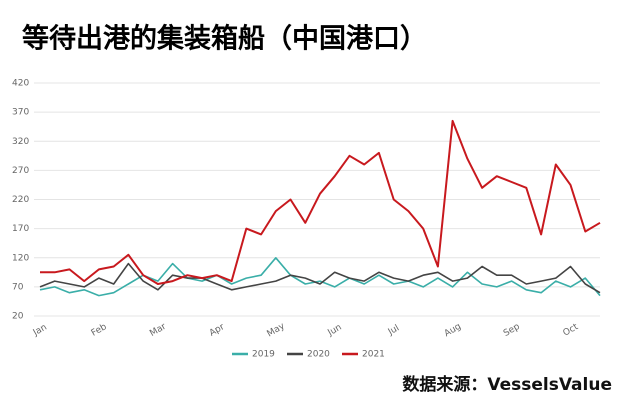 This screenshot has height=409, width=640. Describe the element at coordinates (571, 330) in the screenshot. I see `x-tick-label: Oct` at that location.